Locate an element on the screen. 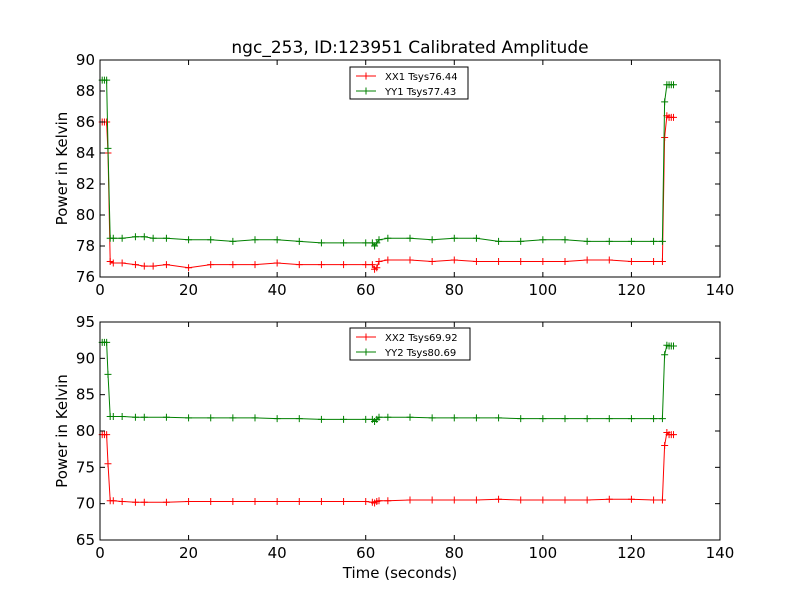 This screenshot has width=800, height=600. y-tick-label: 80 is located at coordinates (85, 431).